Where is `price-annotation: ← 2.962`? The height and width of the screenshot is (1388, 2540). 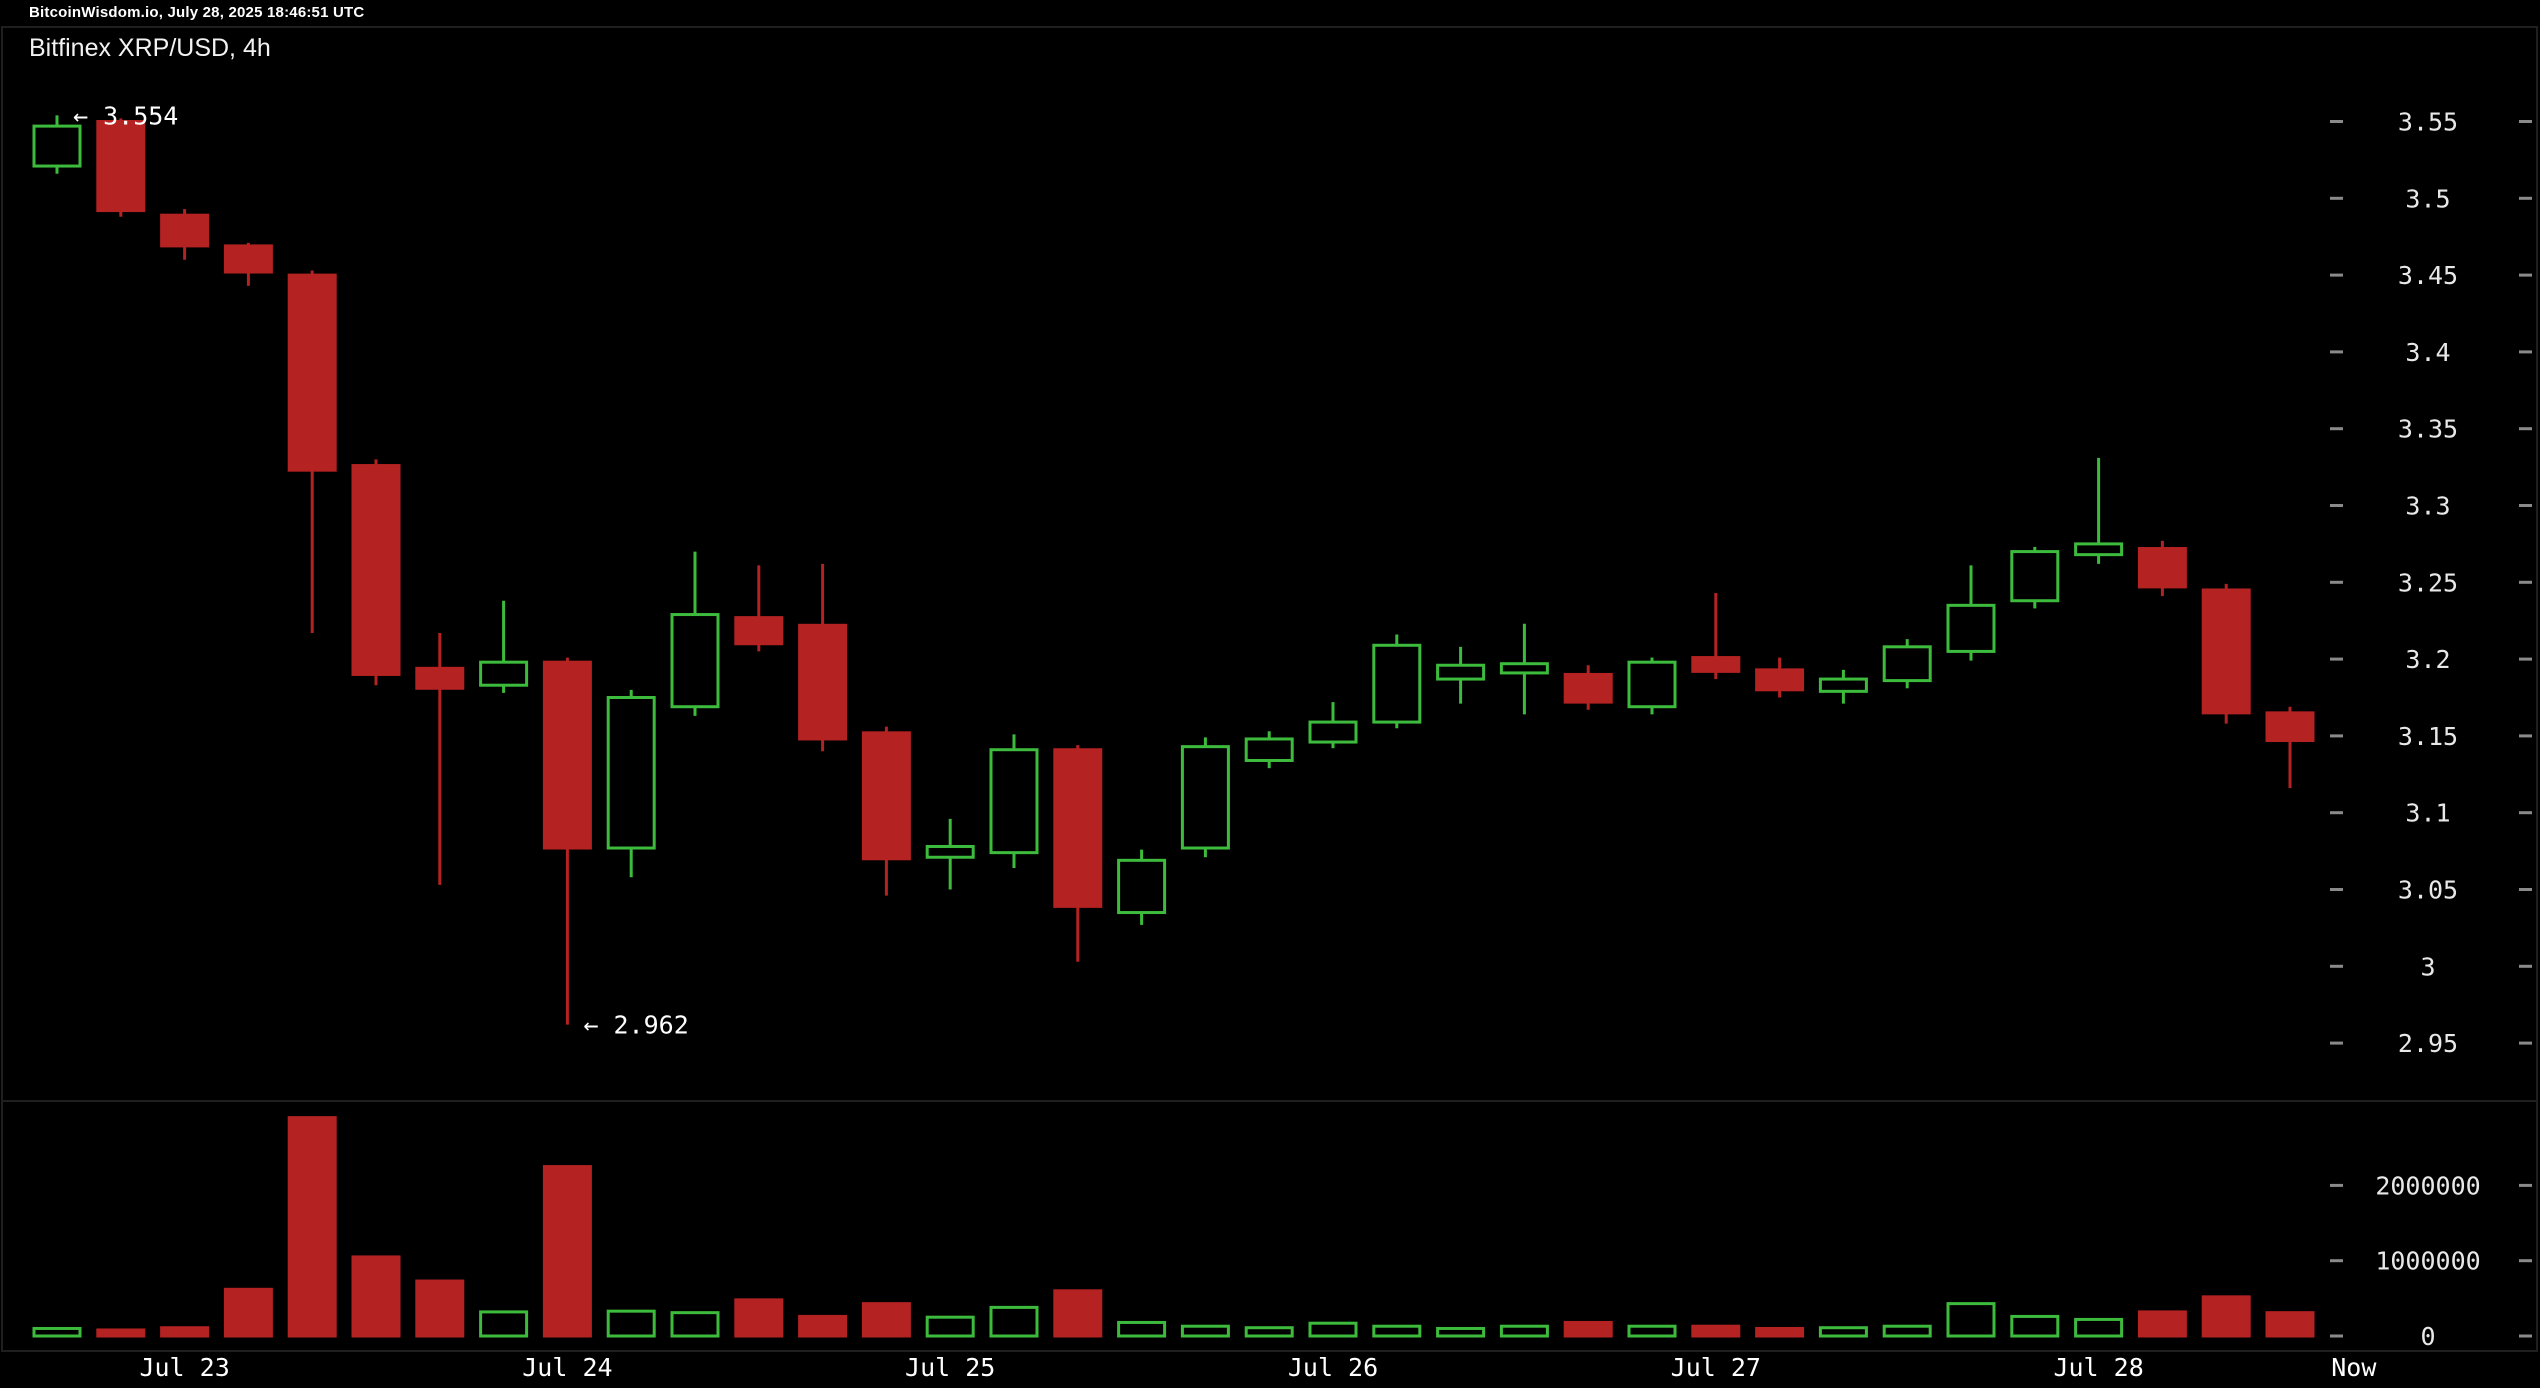
price-annotation: ← 2.962 is located at coordinates (635, 1025).